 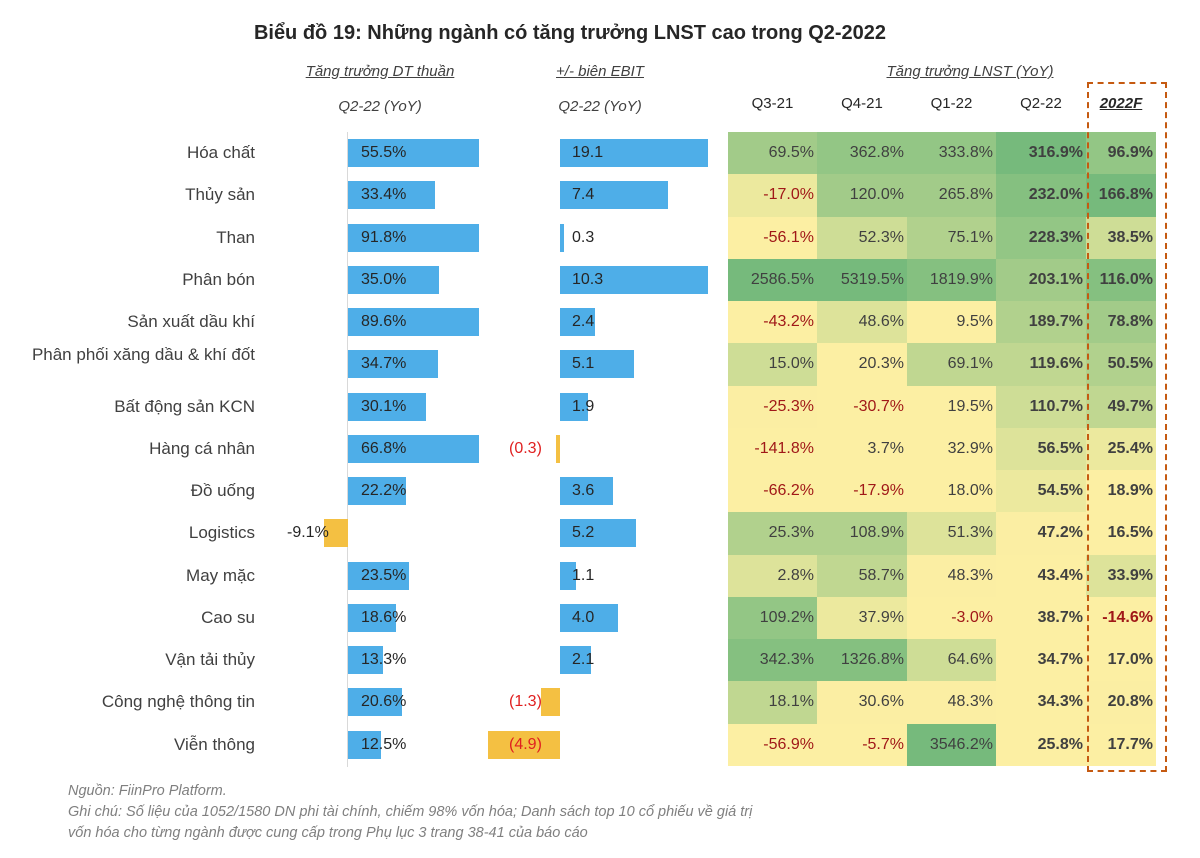 I want to click on dt-label: 35.0%, so click(x=384, y=279).